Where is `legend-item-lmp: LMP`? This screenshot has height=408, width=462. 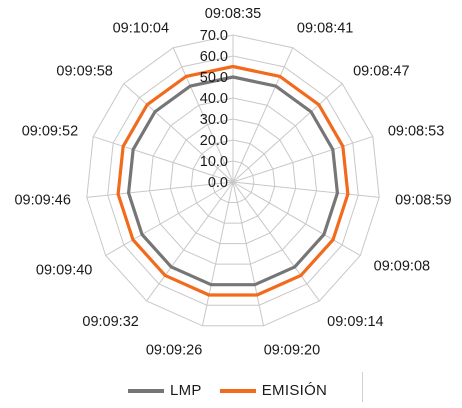 legend-item-lmp: LMP is located at coordinates (165, 390).